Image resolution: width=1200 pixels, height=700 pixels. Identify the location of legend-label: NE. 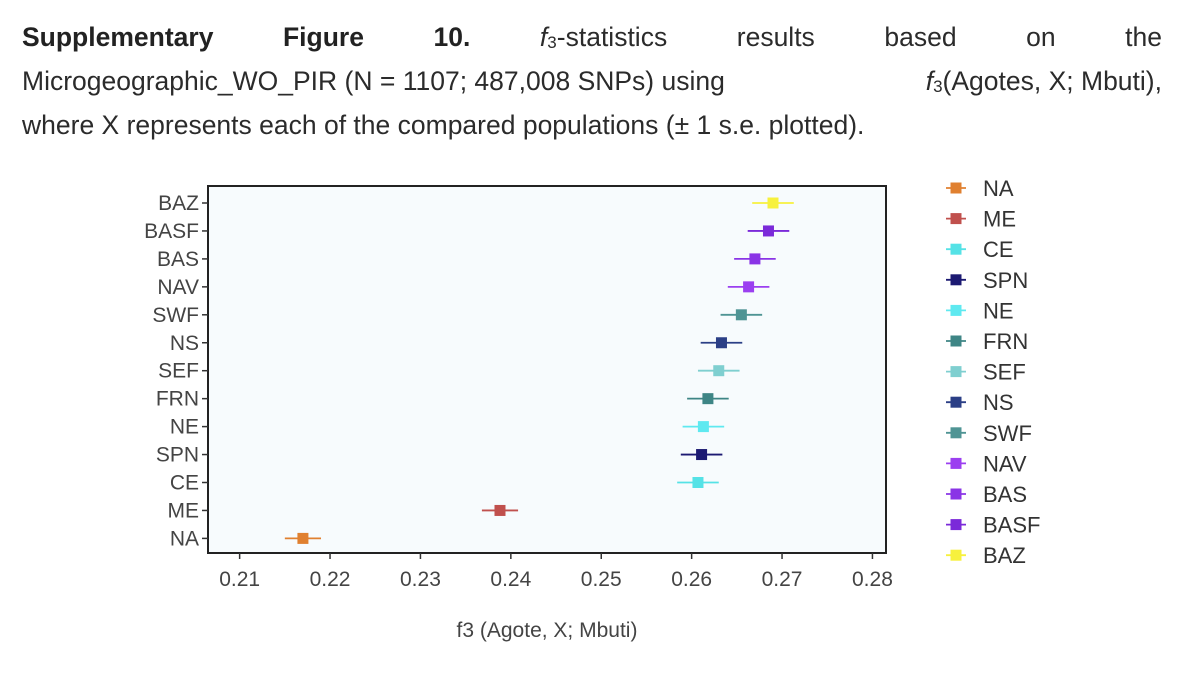
(998, 310).